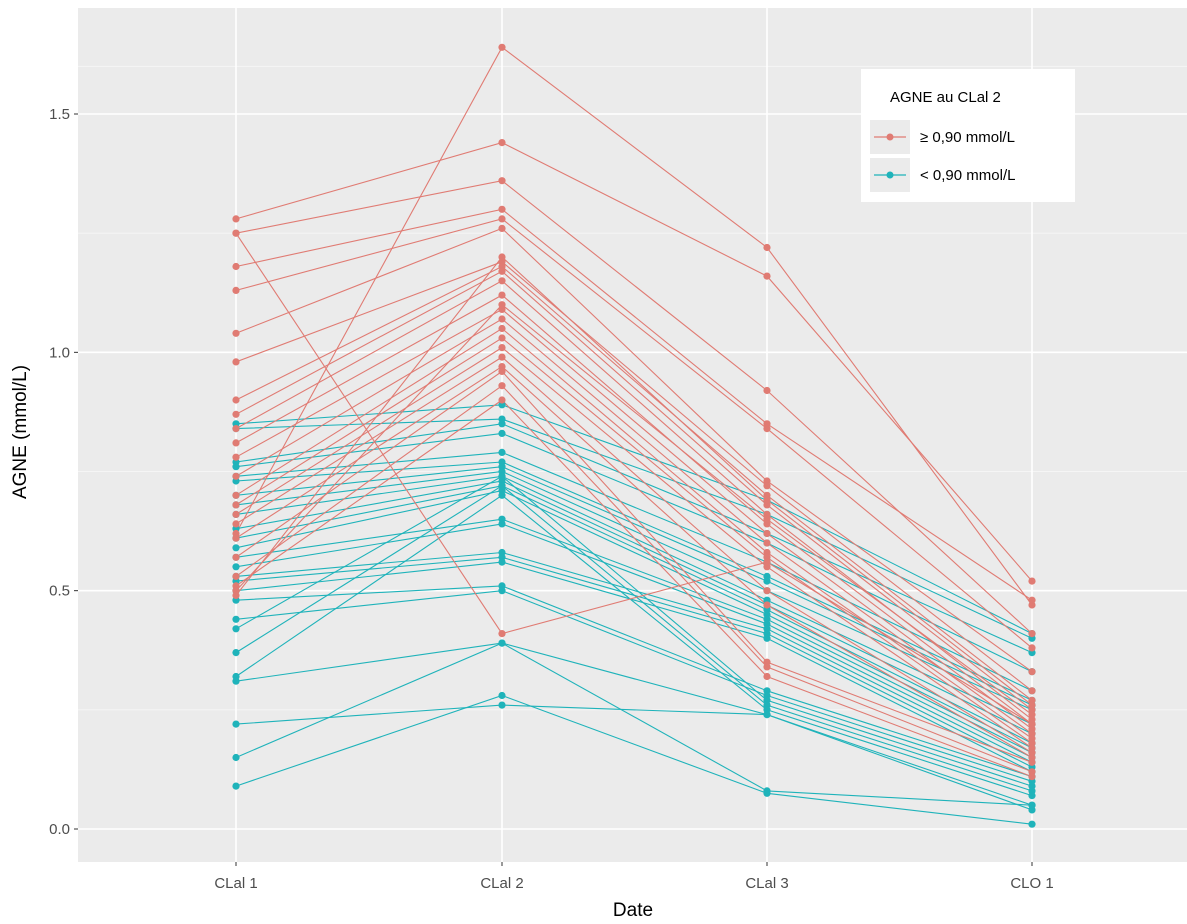  Describe the element at coordinates (967, 175) in the screenshot. I see `legend-label-low: < 0,90 mmol/L` at that location.